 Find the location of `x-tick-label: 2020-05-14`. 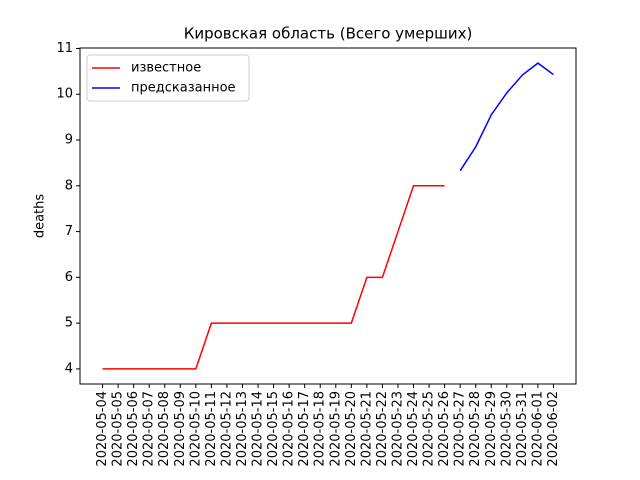

x-tick-label: 2020-05-14 is located at coordinates (258, 429).